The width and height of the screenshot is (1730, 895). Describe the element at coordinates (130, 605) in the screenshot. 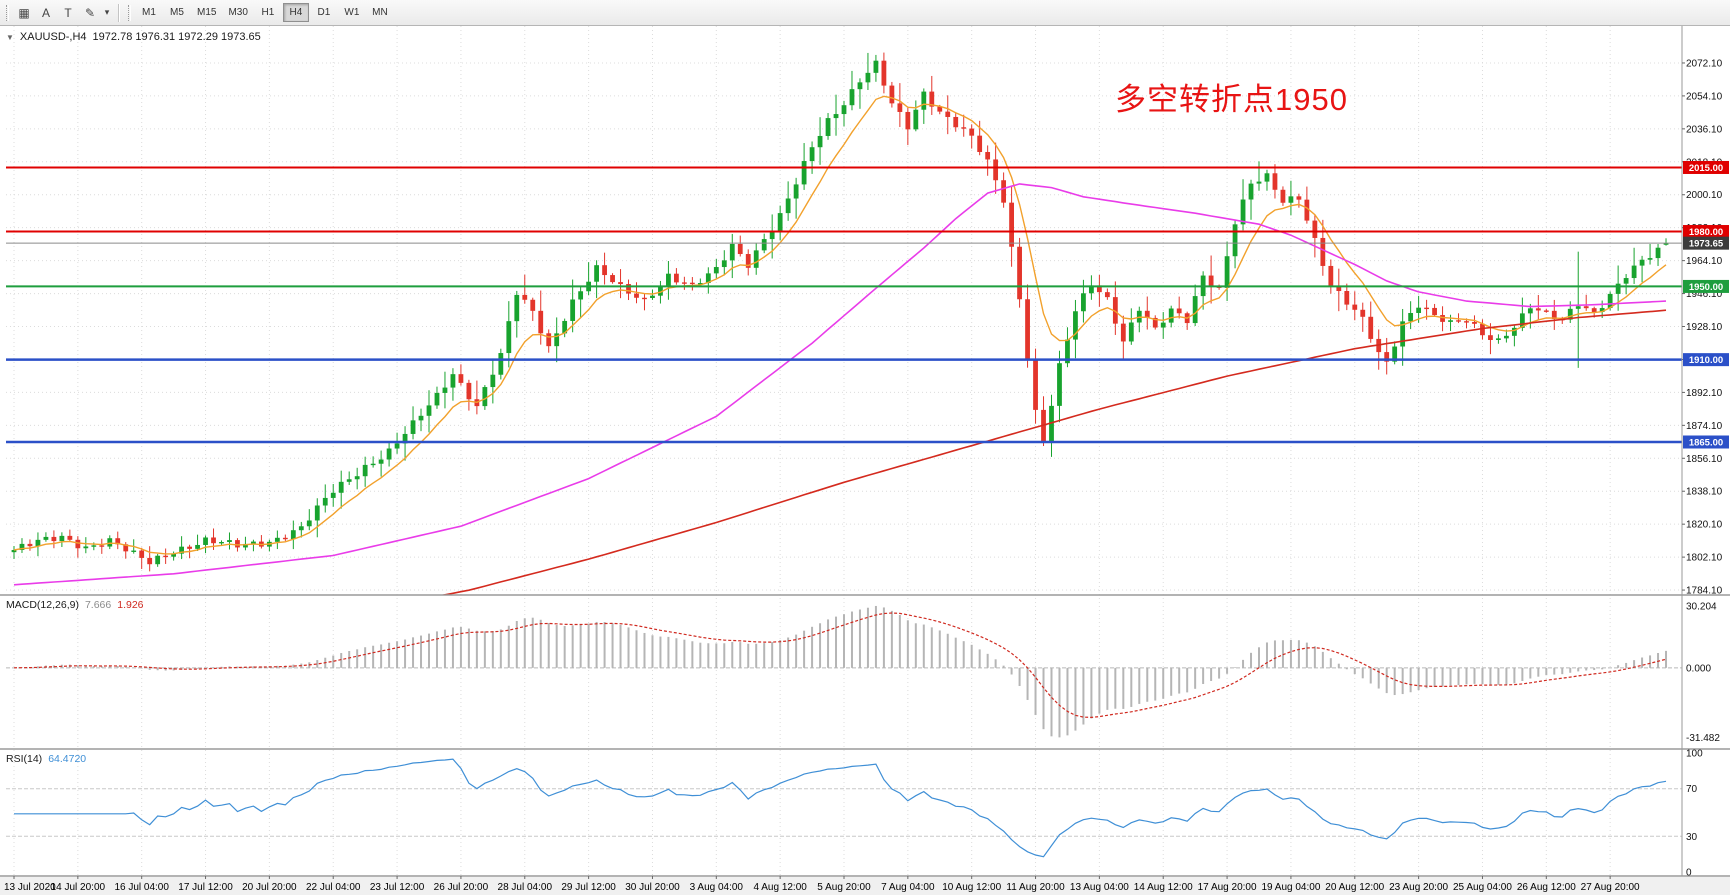

I see `macd-signal-value-text: 1.926` at that location.